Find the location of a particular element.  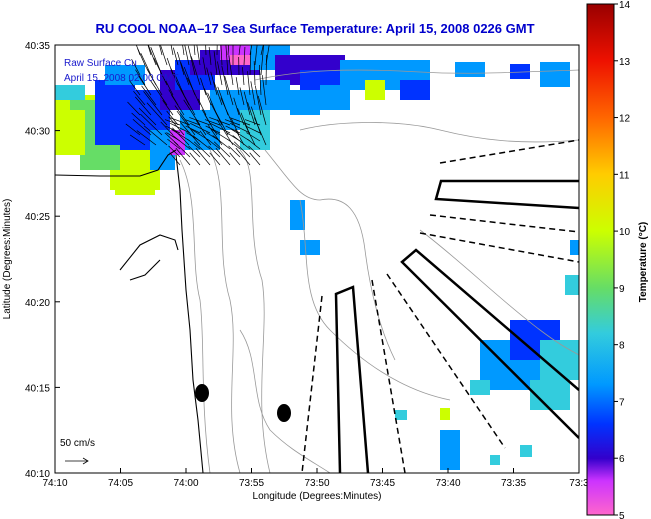

x-tick-label: 73:45 is located at coordinates (382, 483).